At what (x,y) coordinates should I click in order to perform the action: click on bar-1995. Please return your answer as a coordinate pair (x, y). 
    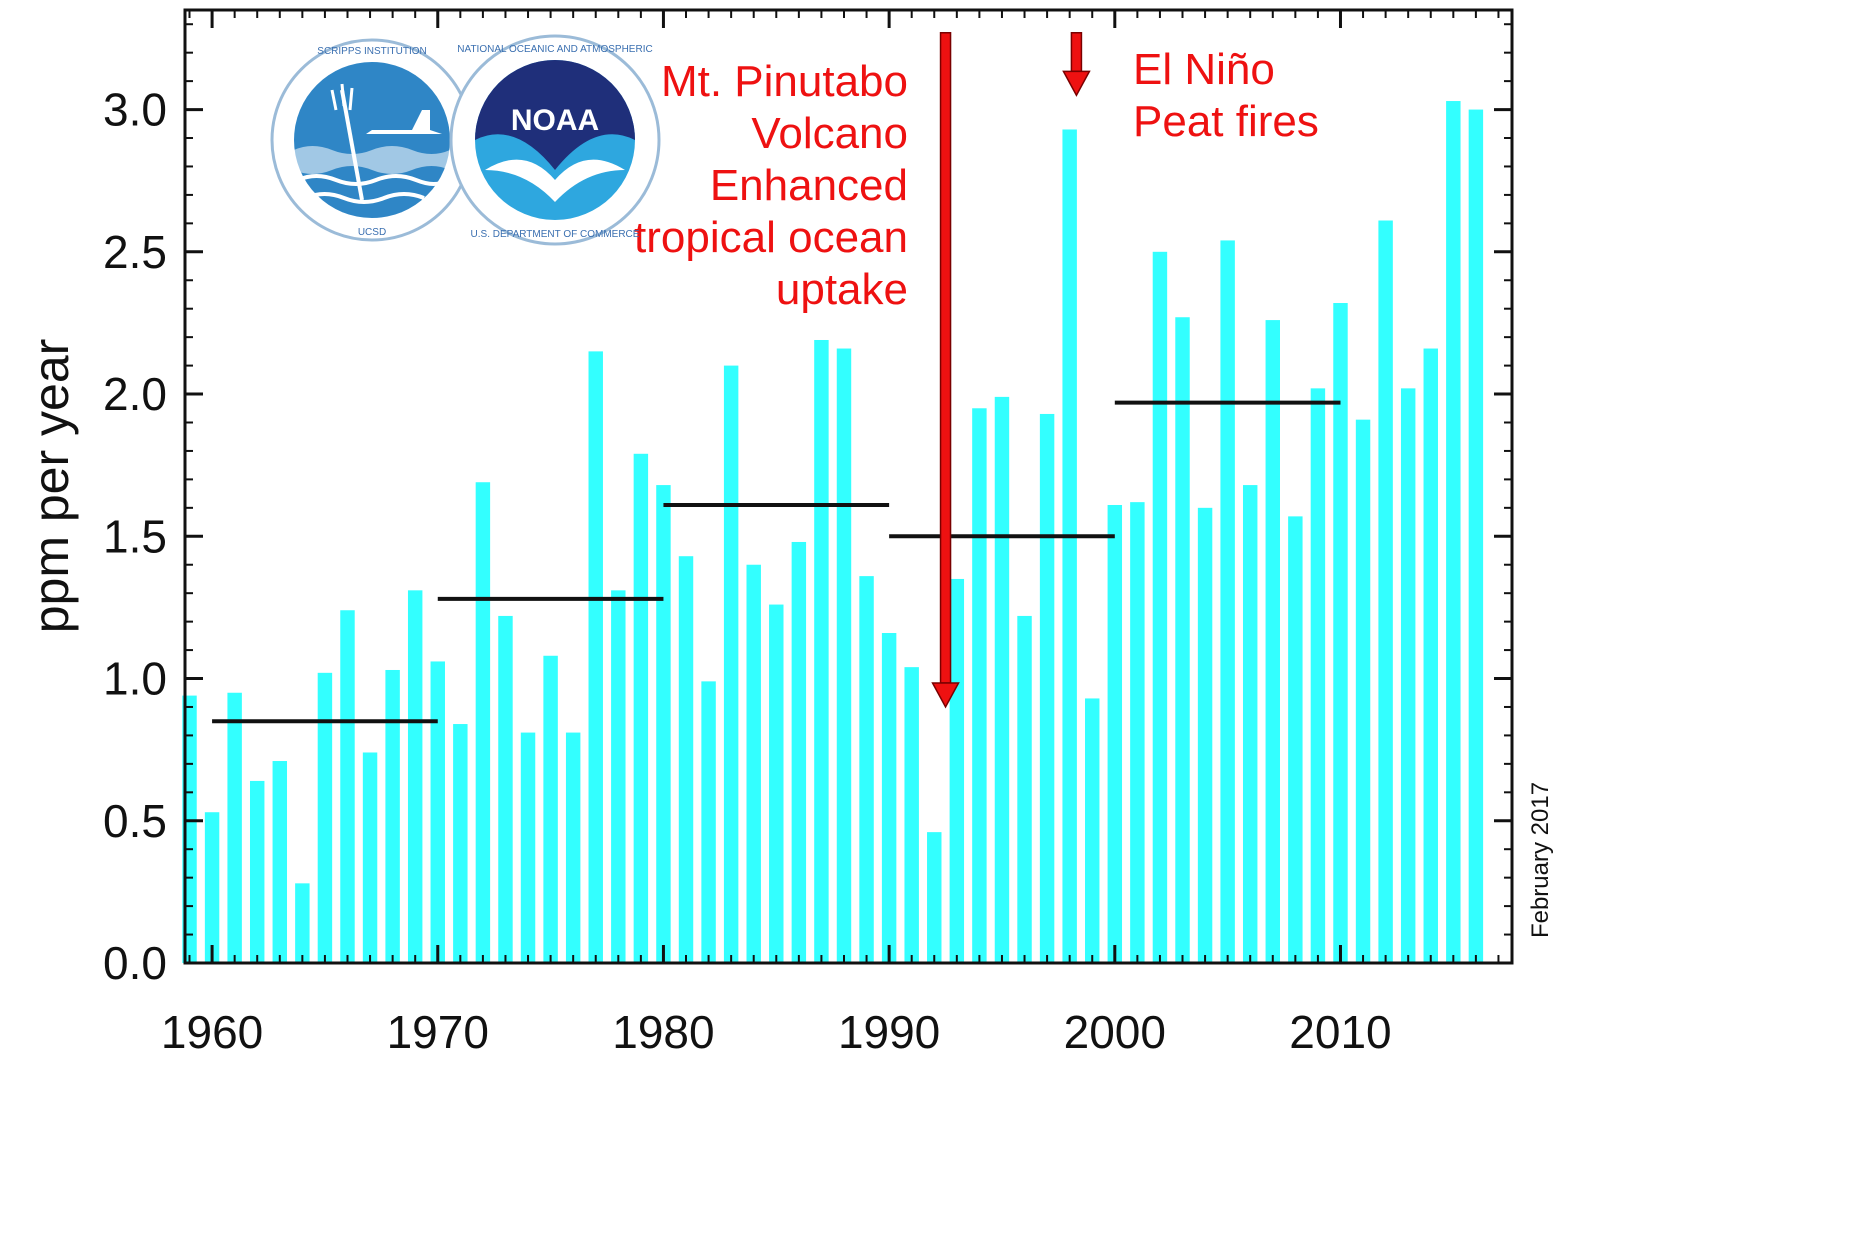
    Looking at the image, I should click on (1002, 680).